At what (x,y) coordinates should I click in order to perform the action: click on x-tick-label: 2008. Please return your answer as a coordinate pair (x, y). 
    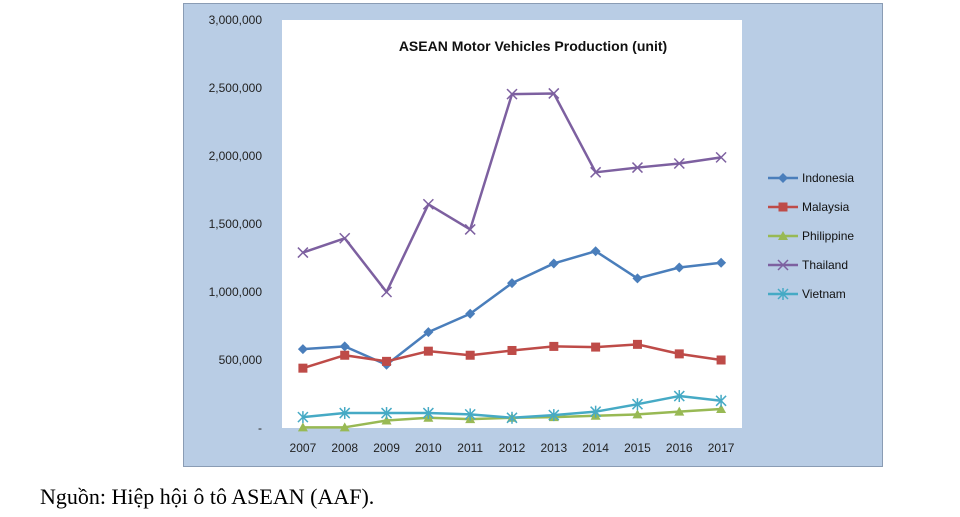
    Looking at the image, I should click on (344, 448).